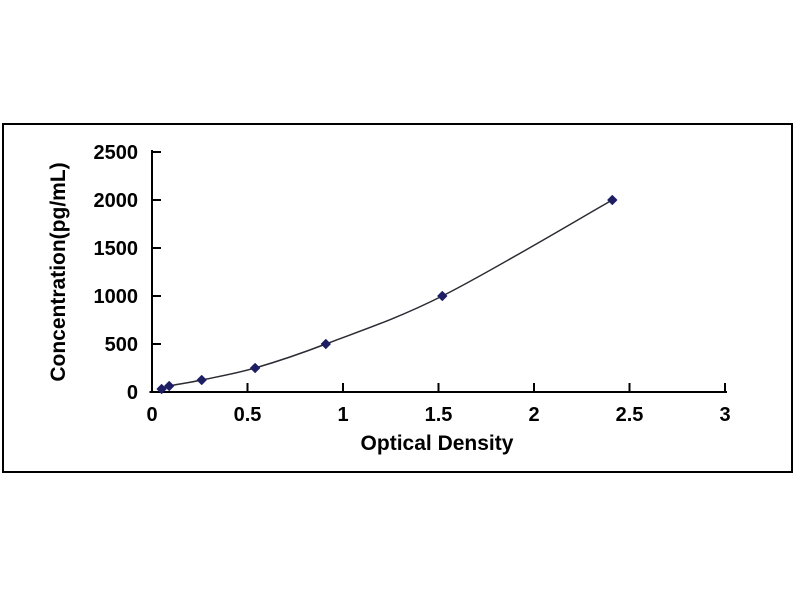 The height and width of the screenshot is (600, 800). I want to click on x-tick-label: 1.5, so click(439, 415).